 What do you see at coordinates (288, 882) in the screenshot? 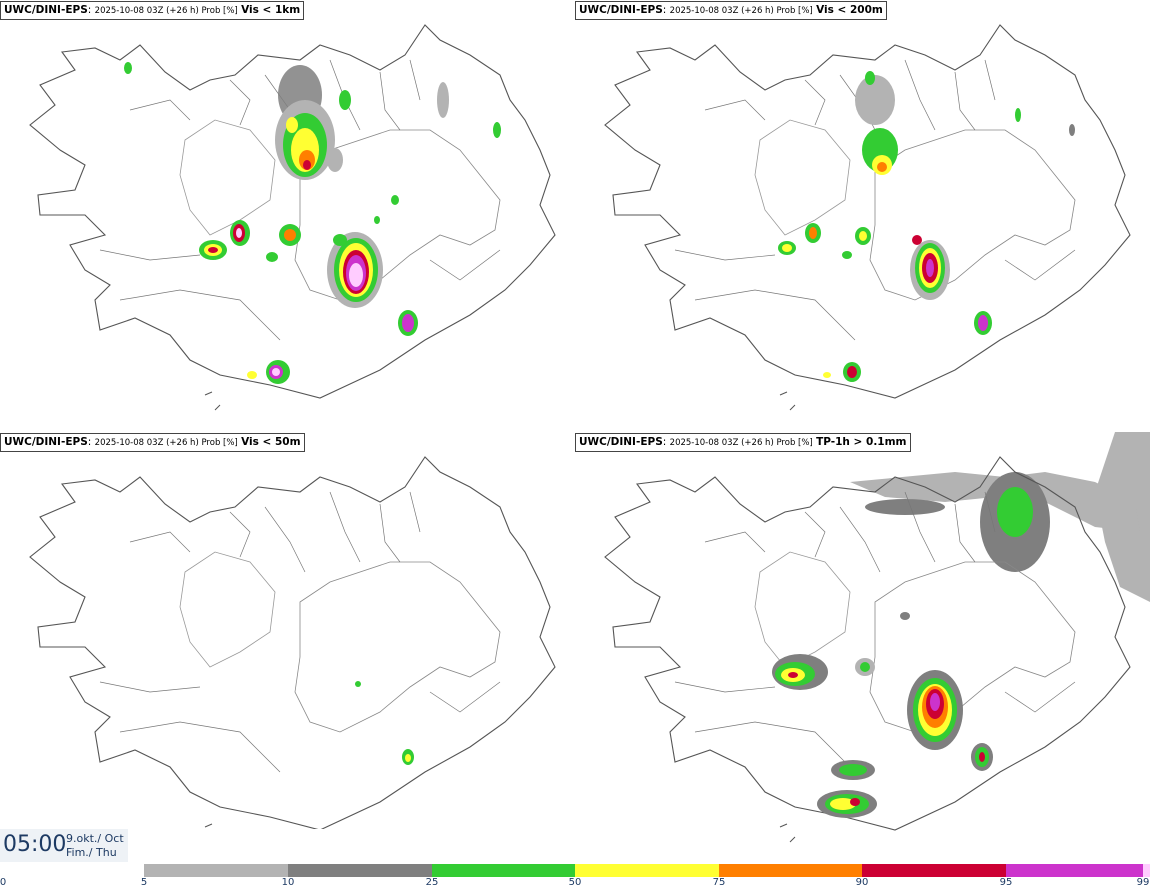
I see `colorbar-tick: 10` at bounding box center [288, 882].